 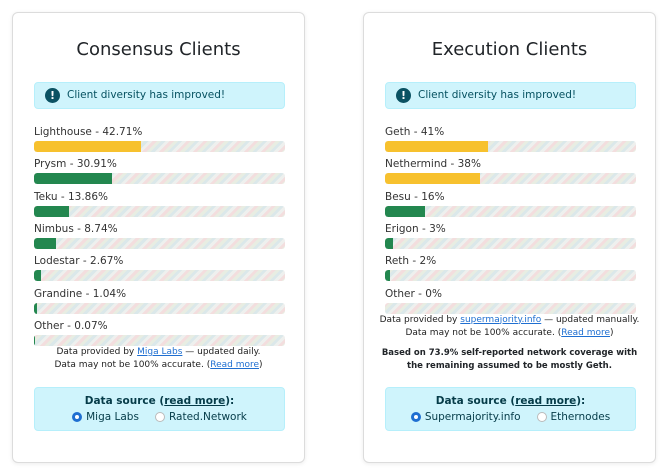 What do you see at coordinates (158, 49) in the screenshot?
I see `card-title: Consensus Clients` at bounding box center [158, 49].